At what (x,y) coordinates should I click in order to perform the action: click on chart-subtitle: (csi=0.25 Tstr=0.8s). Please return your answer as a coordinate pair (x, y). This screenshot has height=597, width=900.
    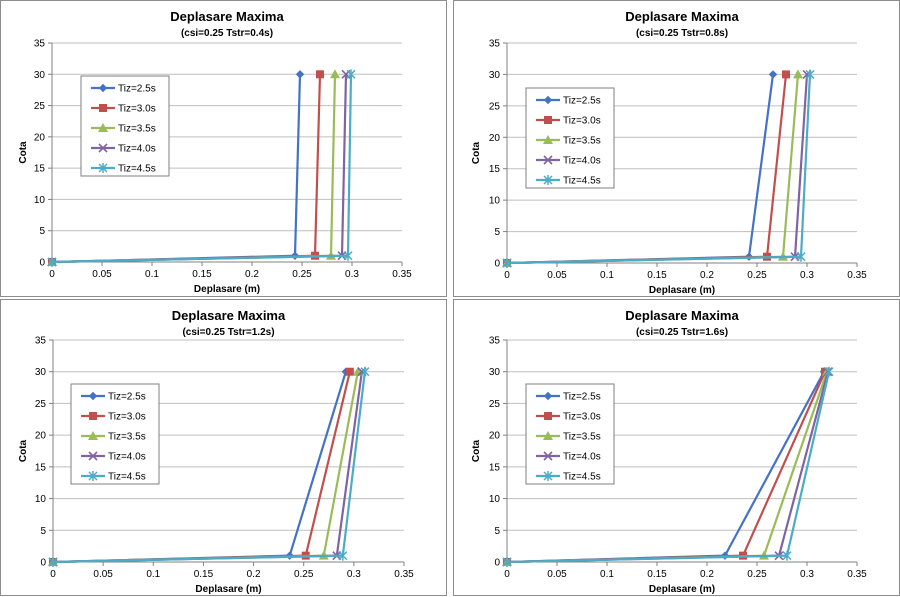
    Looking at the image, I should click on (682, 33).